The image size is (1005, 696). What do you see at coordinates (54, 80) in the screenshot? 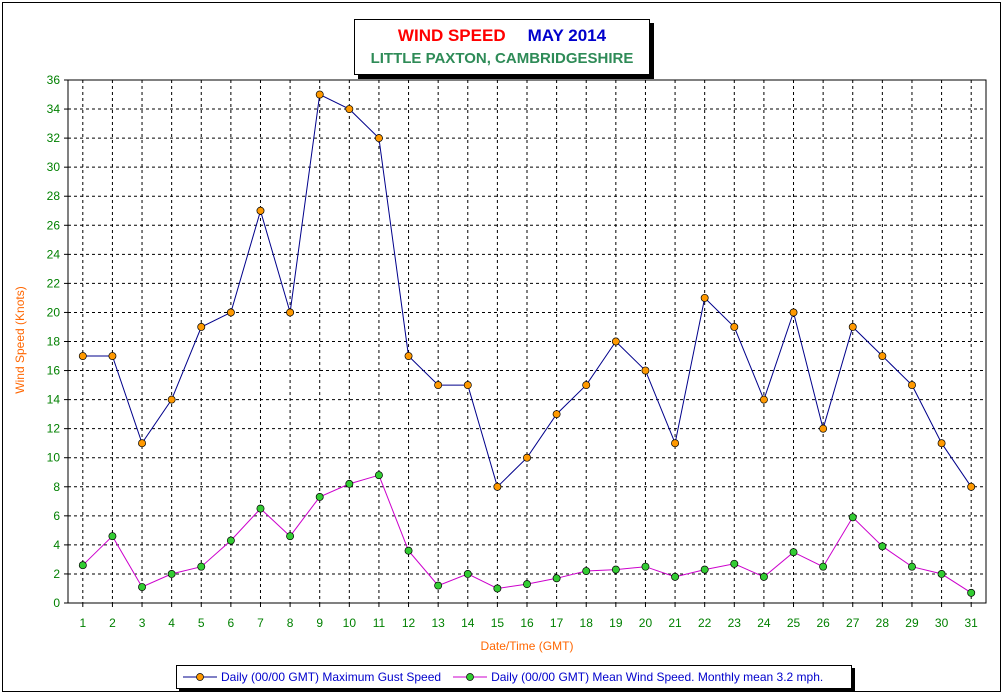
I see `y-tick-label: 36` at bounding box center [54, 80].